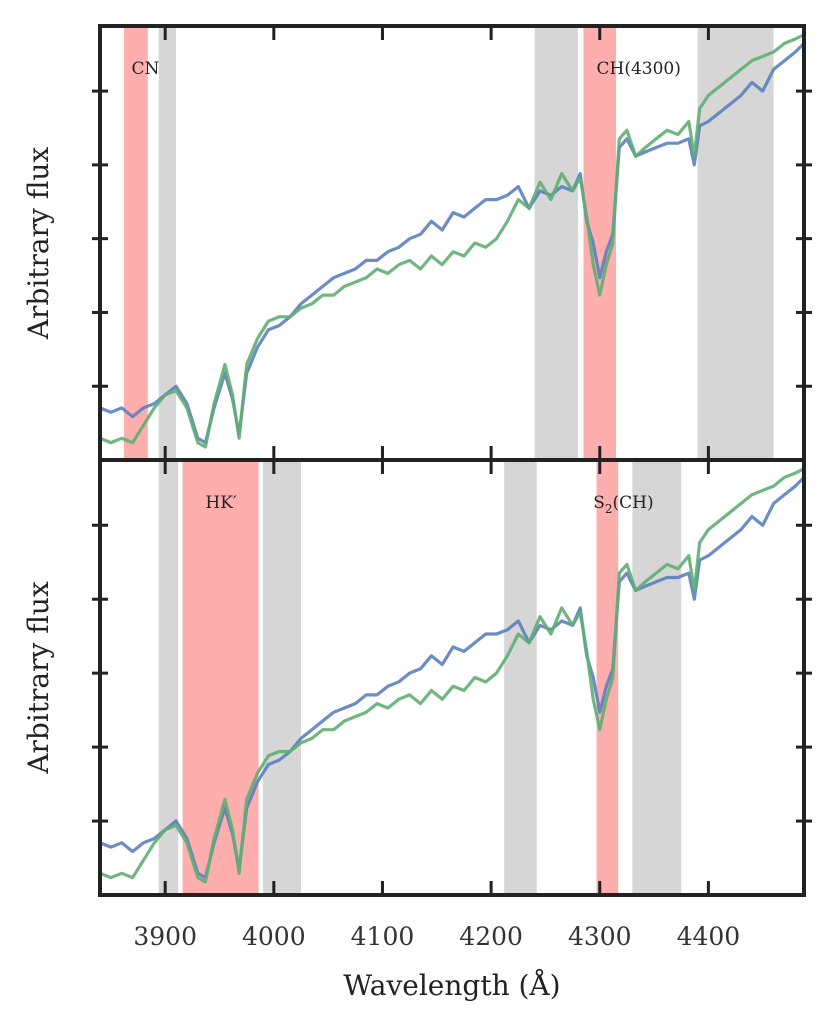 Image resolution: width=831 pixels, height=1029 pixels. What do you see at coordinates (165, 936) in the screenshot?
I see `x-tick-label: 3900` at bounding box center [165, 936].